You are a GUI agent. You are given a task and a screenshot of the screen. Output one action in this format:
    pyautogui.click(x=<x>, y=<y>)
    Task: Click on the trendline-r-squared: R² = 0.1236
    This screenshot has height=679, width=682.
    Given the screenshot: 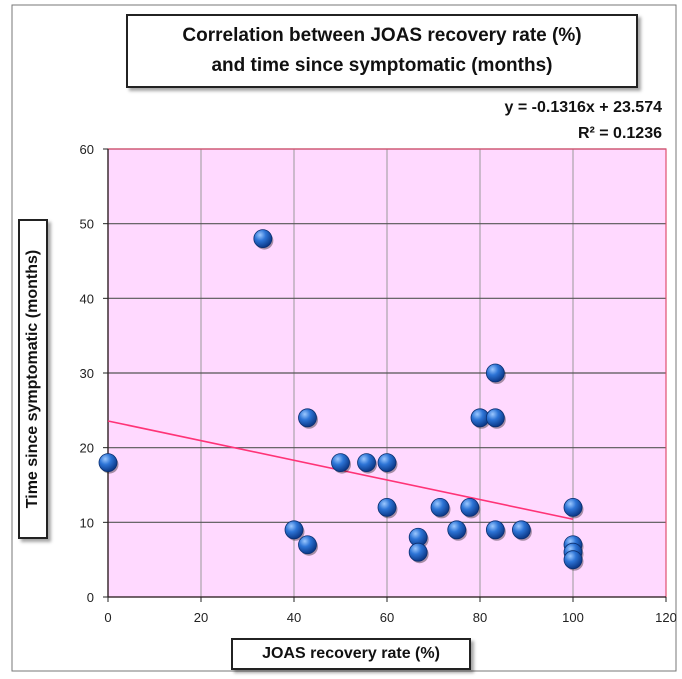 What is the action you would take?
    pyautogui.click(x=619, y=133)
    